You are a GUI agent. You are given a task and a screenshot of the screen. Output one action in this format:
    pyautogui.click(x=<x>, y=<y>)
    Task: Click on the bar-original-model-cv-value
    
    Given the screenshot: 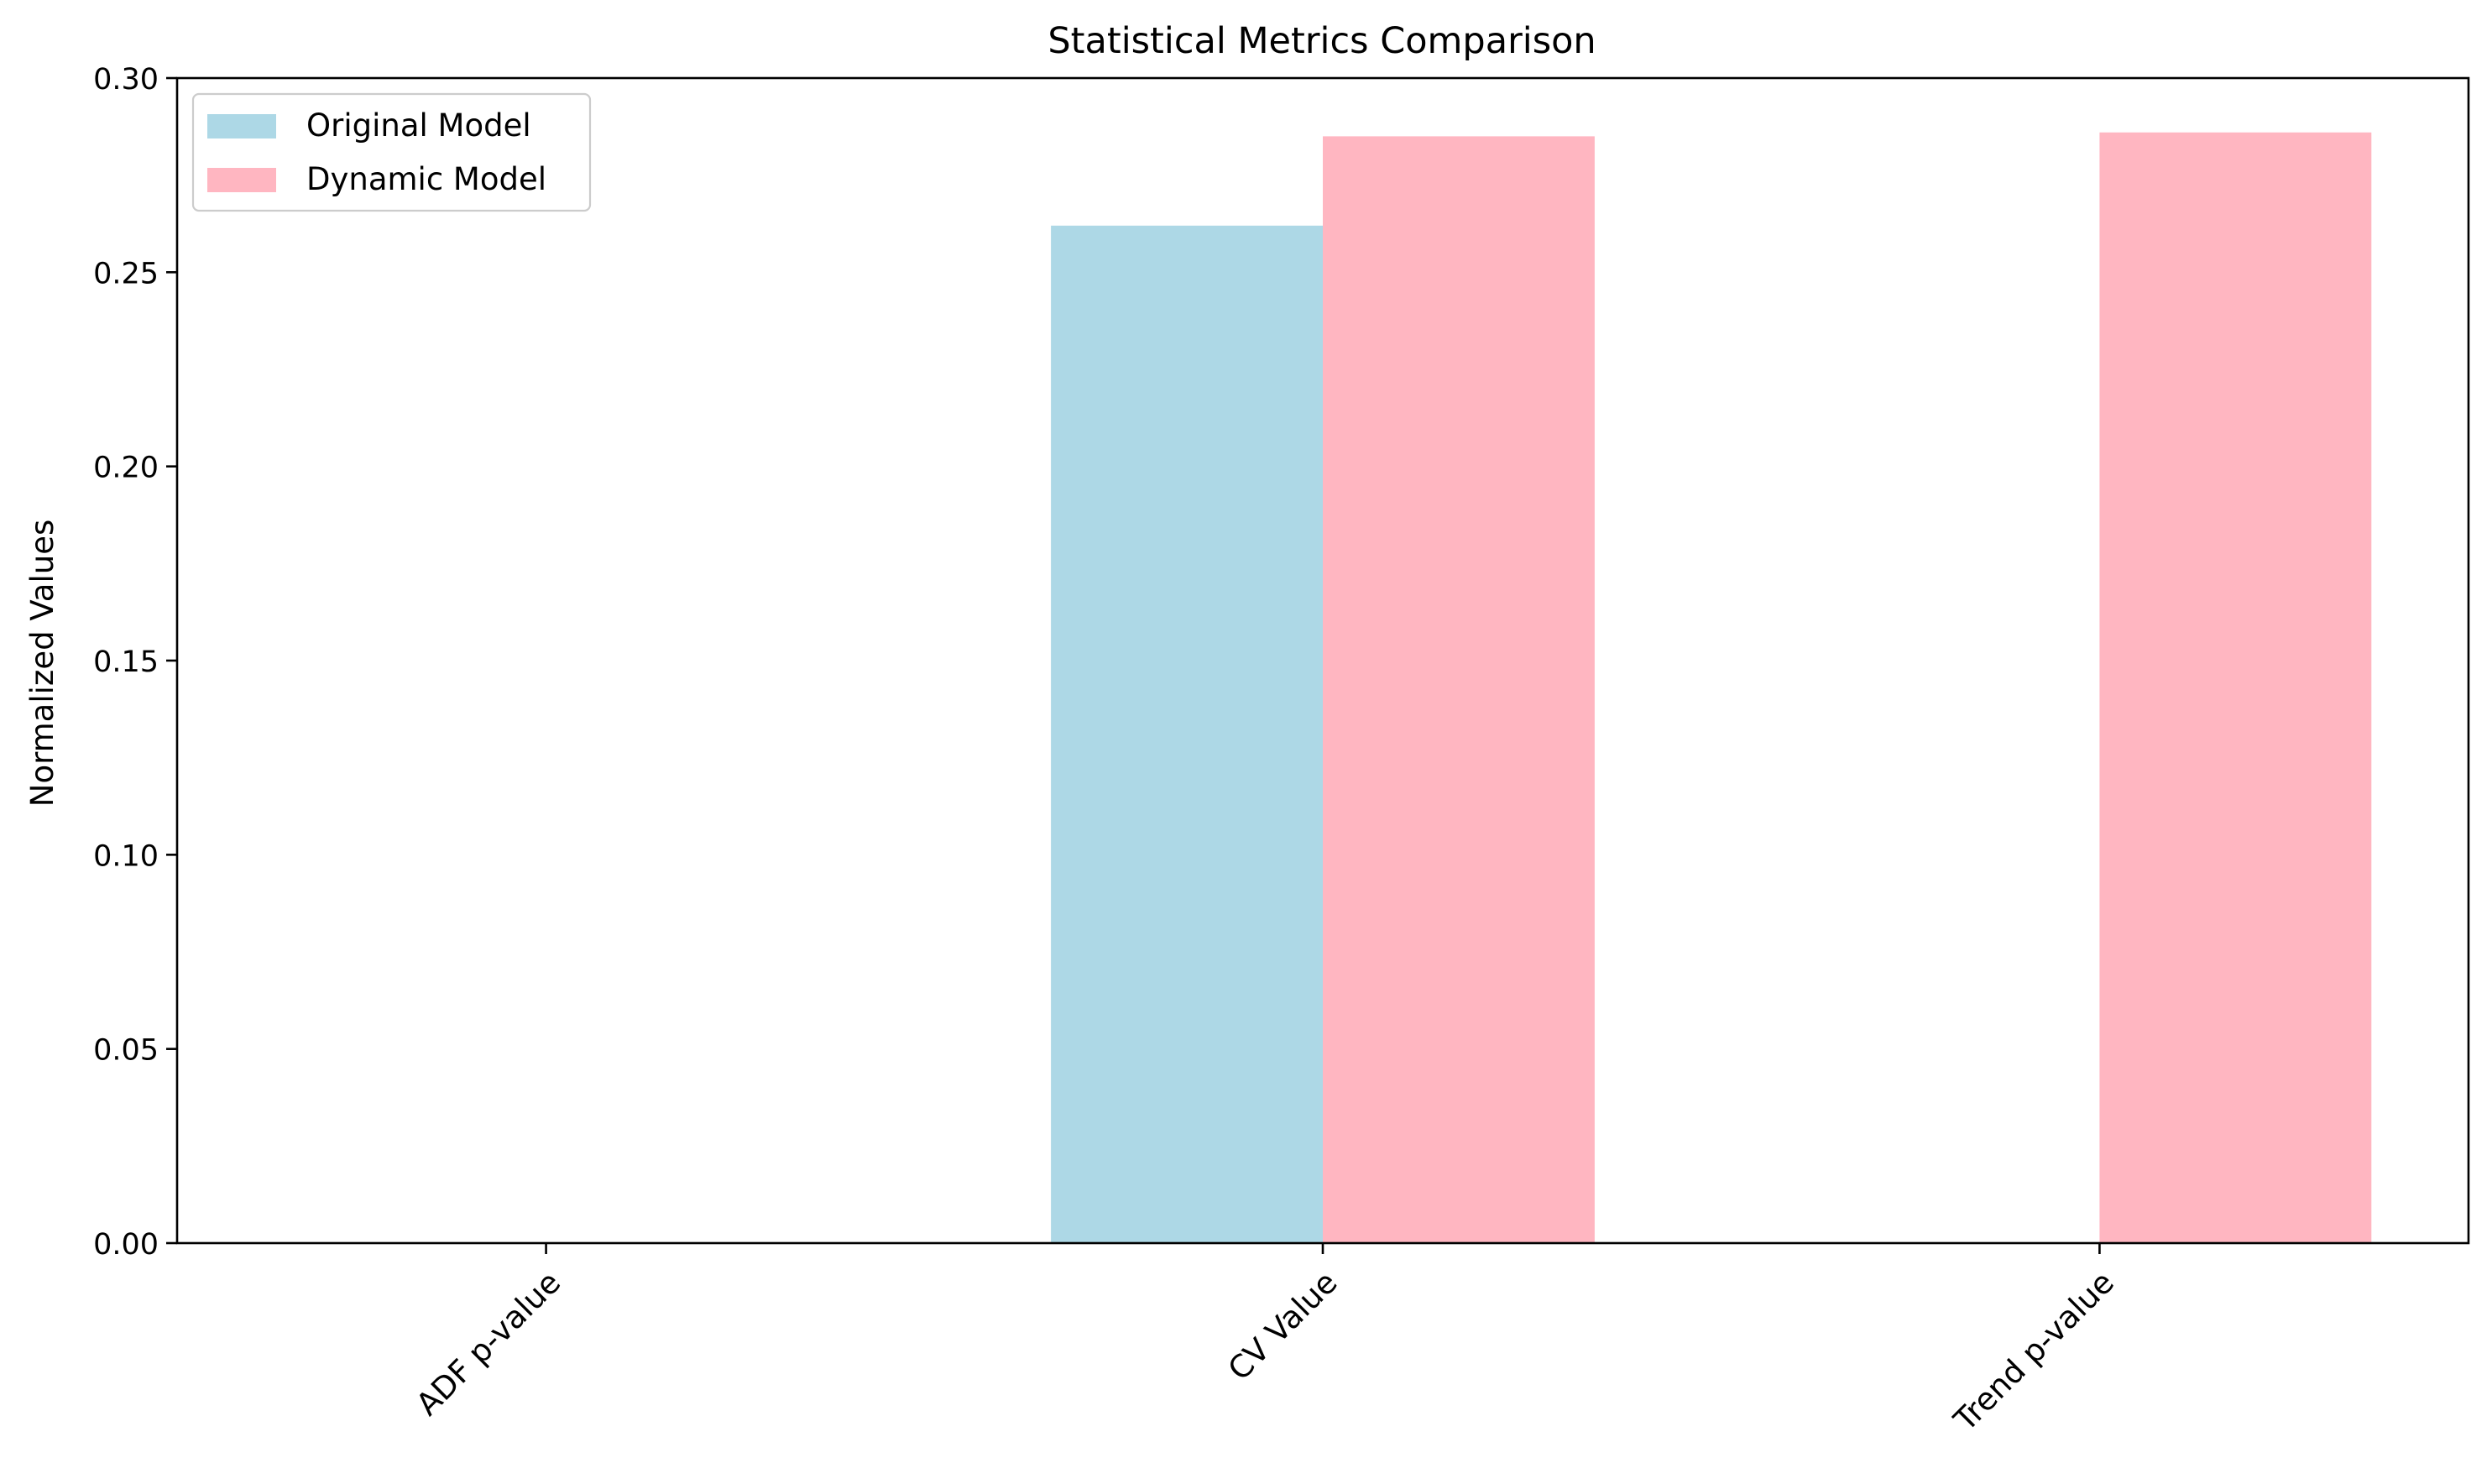 What is the action you would take?
    pyautogui.click(x=1187, y=734)
    